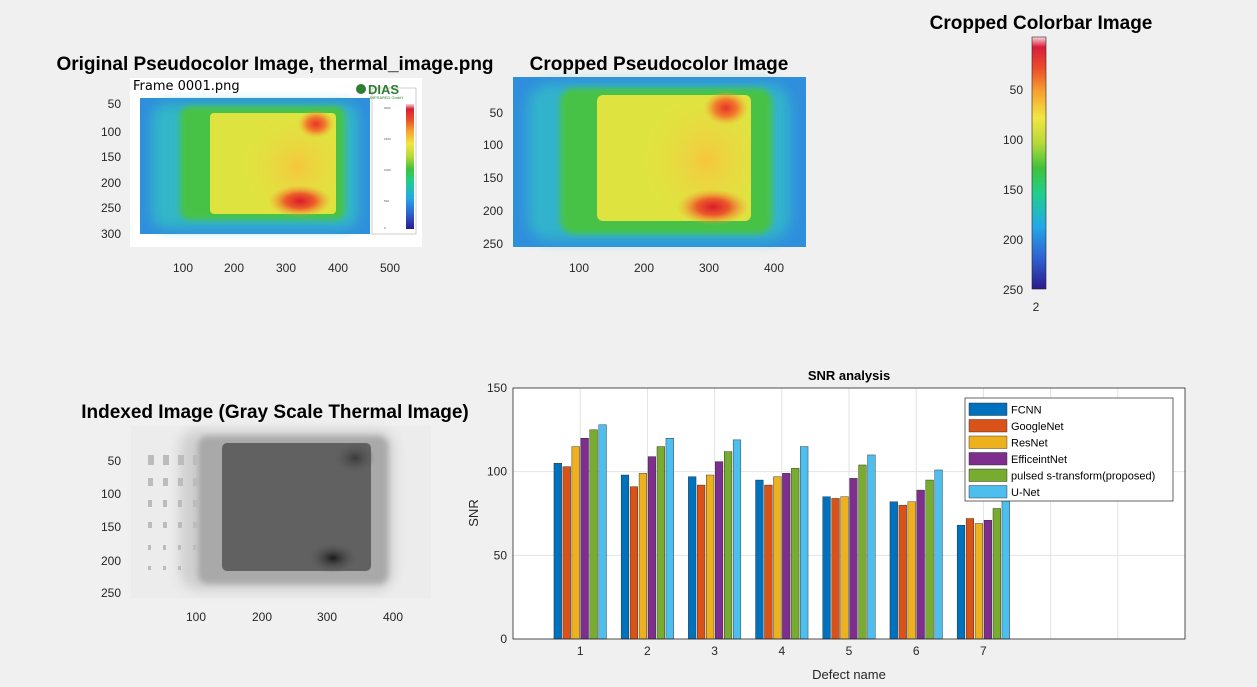 The height and width of the screenshot is (687, 1257). What do you see at coordinates (385, 228) in the screenshot?
I see `svg-text: 0` at bounding box center [385, 228].